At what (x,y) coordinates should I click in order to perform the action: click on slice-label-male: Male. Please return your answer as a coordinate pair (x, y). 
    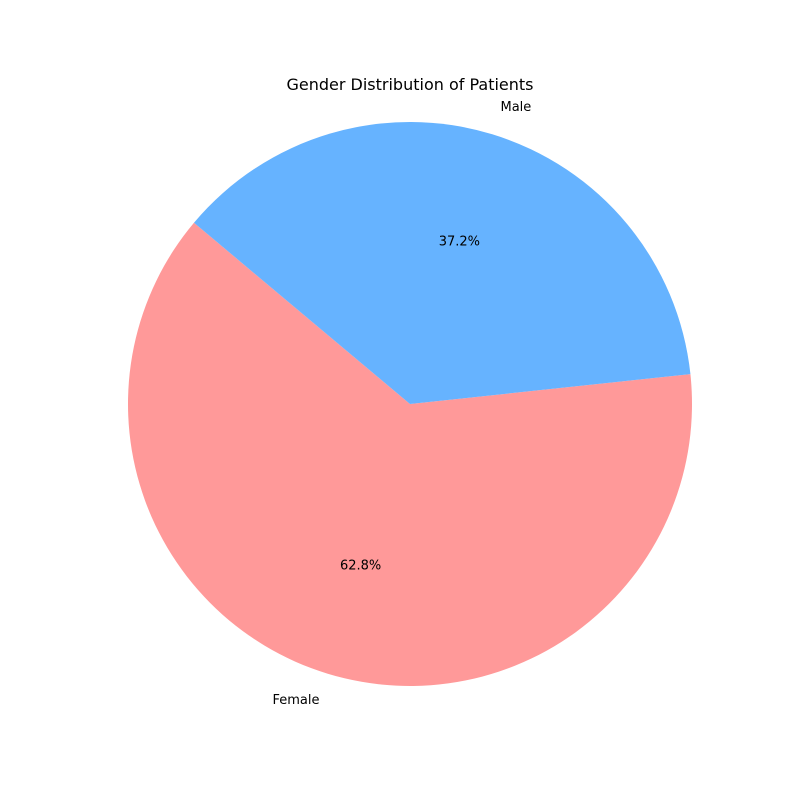
    Looking at the image, I should click on (515, 107).